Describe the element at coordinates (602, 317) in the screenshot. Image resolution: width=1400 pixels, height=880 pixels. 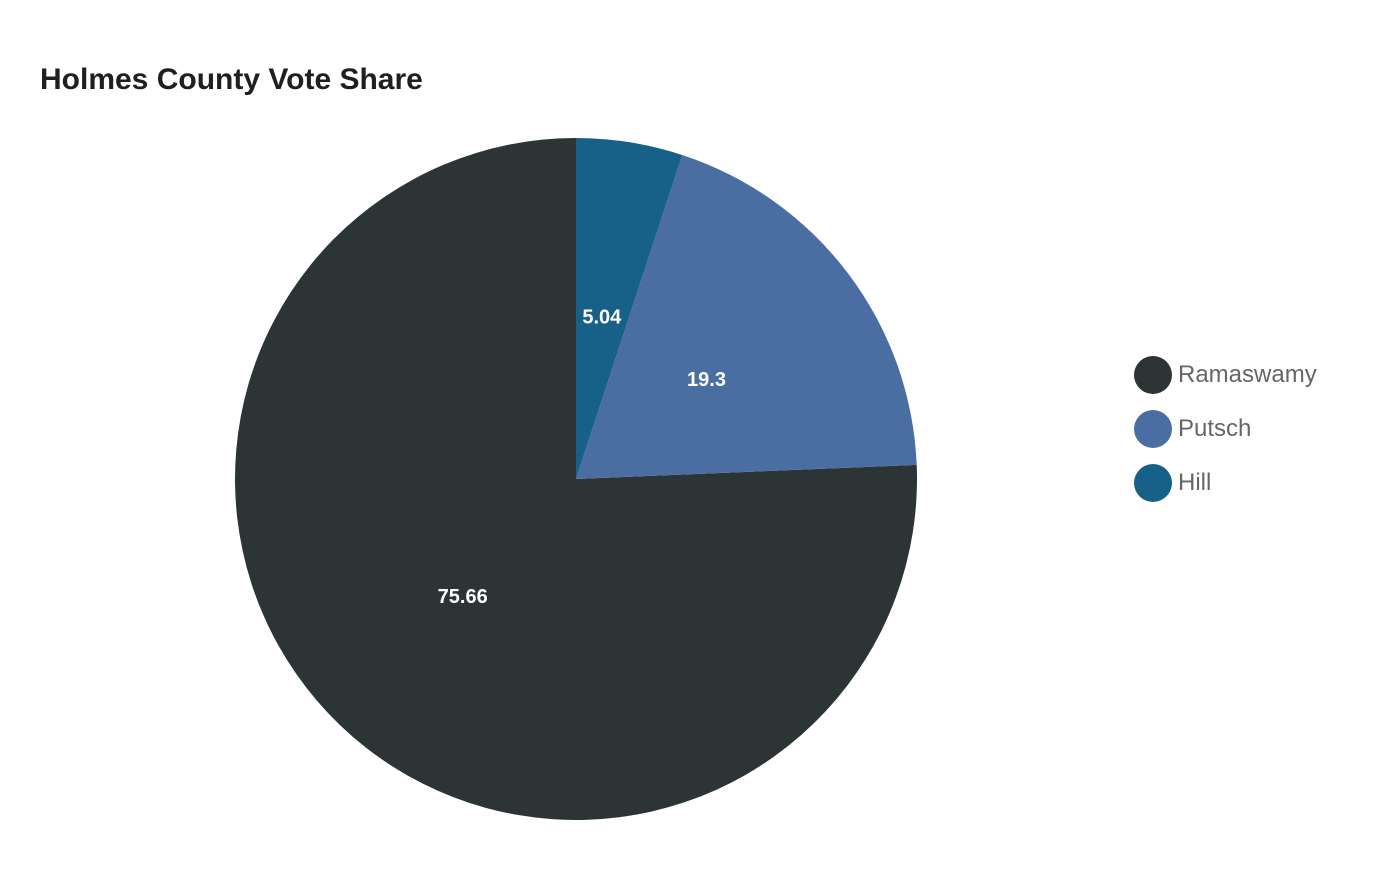
I see `slice-value-label-hill: 5.04` at that location.